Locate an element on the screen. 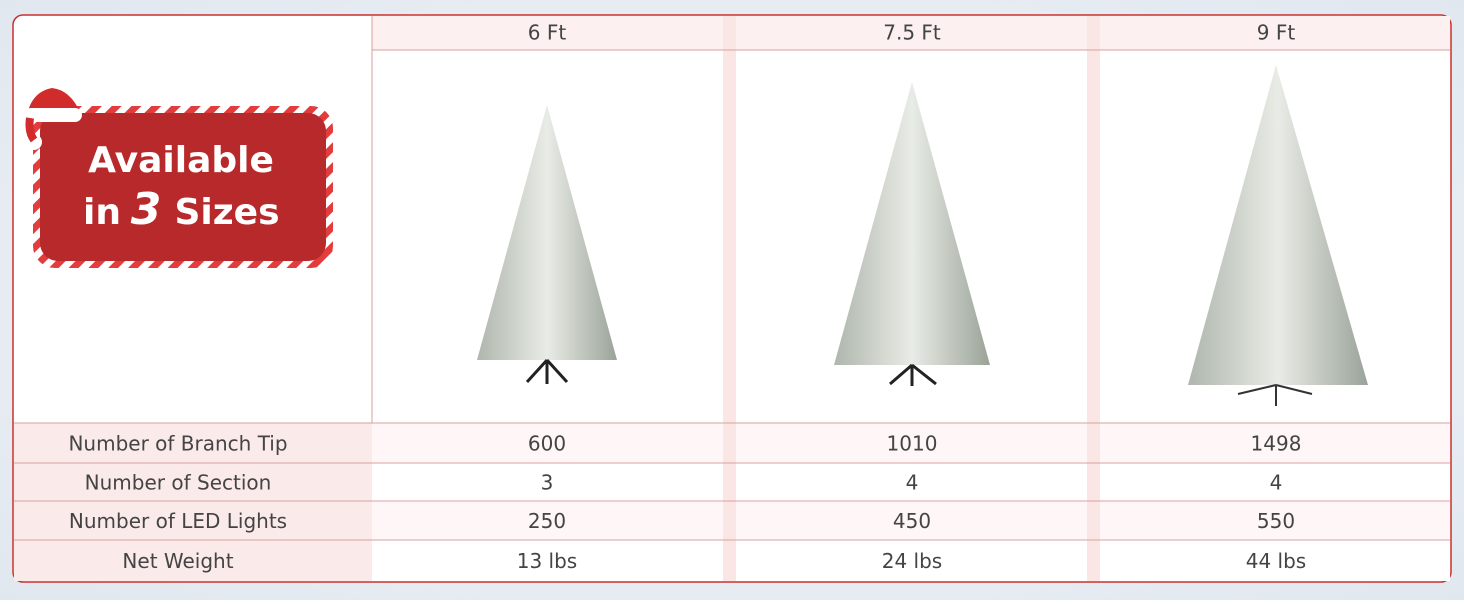 This screenshot has width=1464, height=604. row-label: Net Weight is located at coordinates (177, 561).